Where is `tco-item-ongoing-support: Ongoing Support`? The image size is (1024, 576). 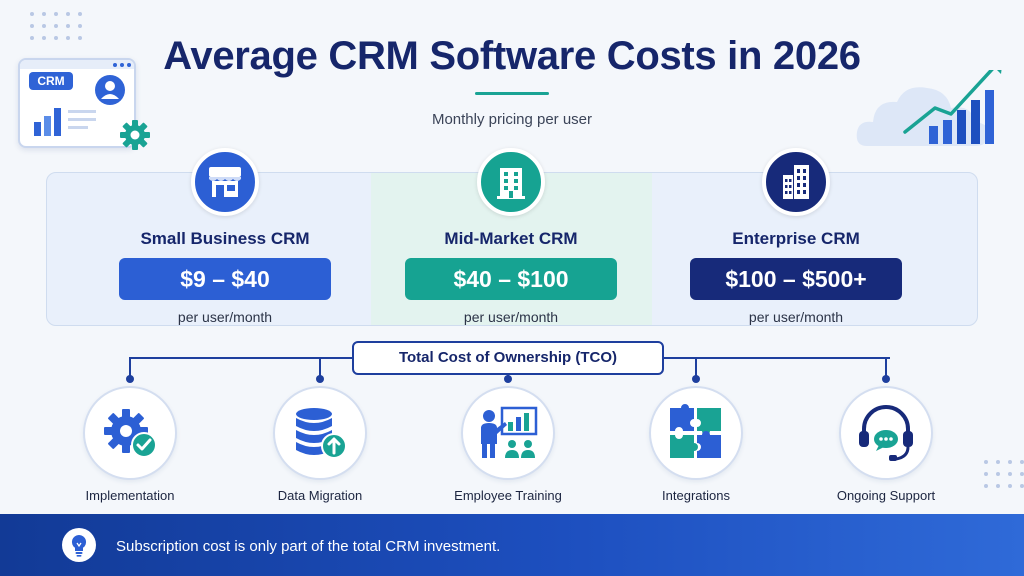
tco-item-ongoing-support: Ongoing Support is located at coordinates (886, 444).